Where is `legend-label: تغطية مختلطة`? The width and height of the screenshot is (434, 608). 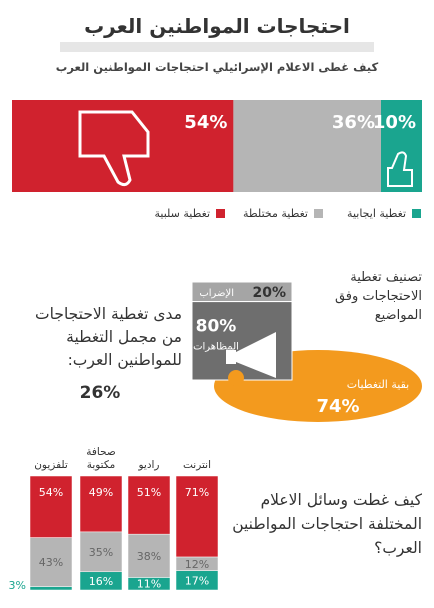
legend-label: تغطية مختلطة is located at coordinates (275, 213).